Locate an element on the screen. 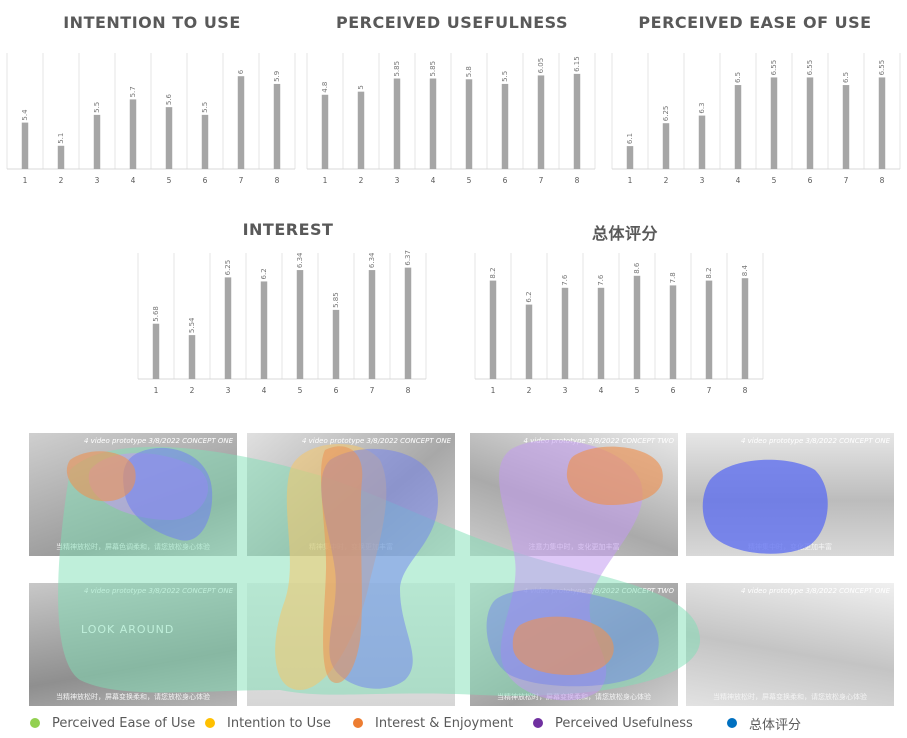  legend-item-ease-of-use: Perceived Ease of Use is located at coordinates (112, 723).